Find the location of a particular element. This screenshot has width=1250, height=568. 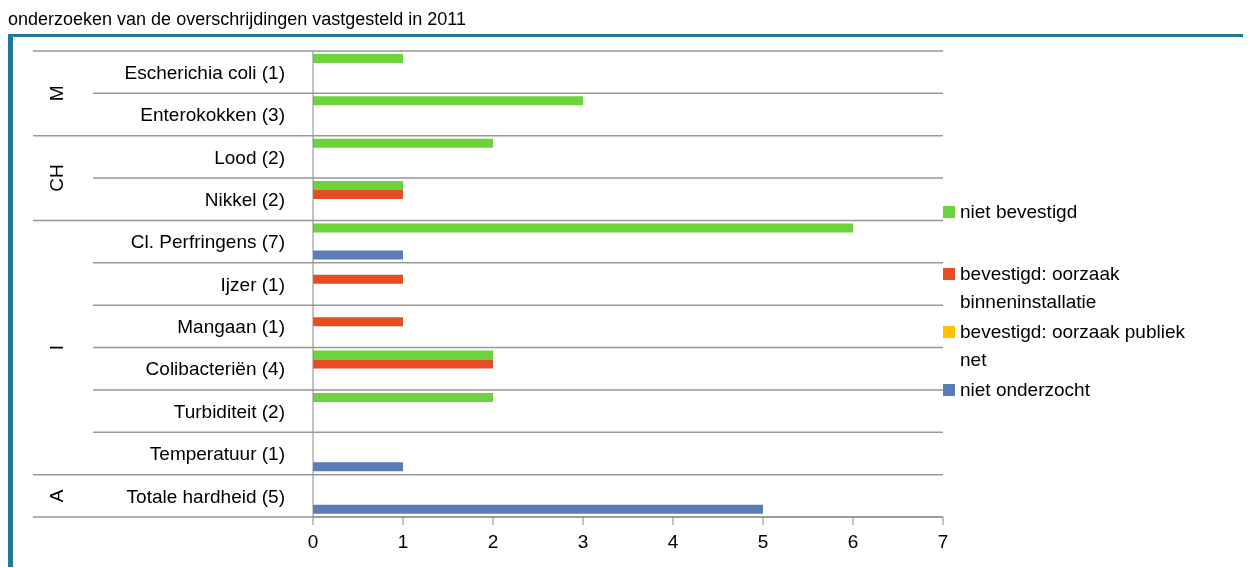

x-tick-label: 3 is located at coordinates (583, 542).